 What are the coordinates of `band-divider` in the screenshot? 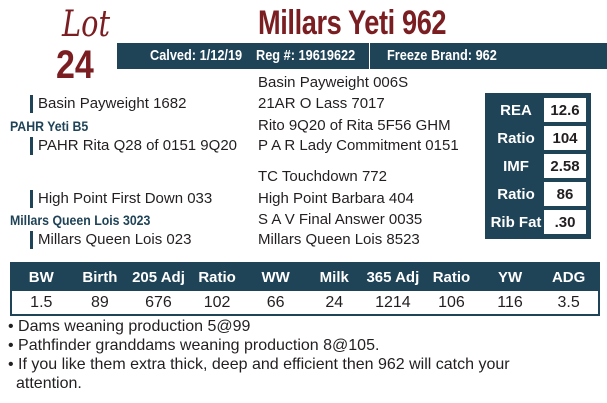 It's located at (369, 56).